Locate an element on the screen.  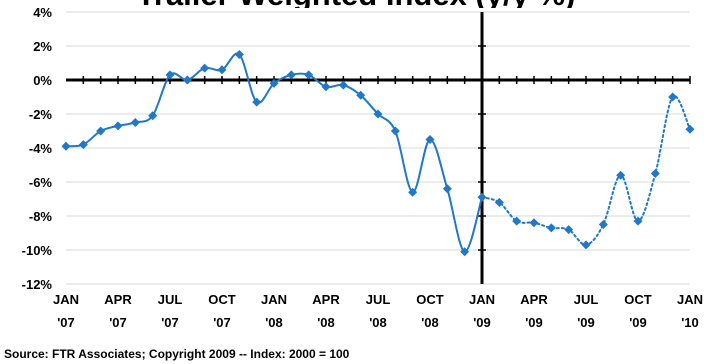
y-tick-label: -8% is located at coordinates (41, 216).